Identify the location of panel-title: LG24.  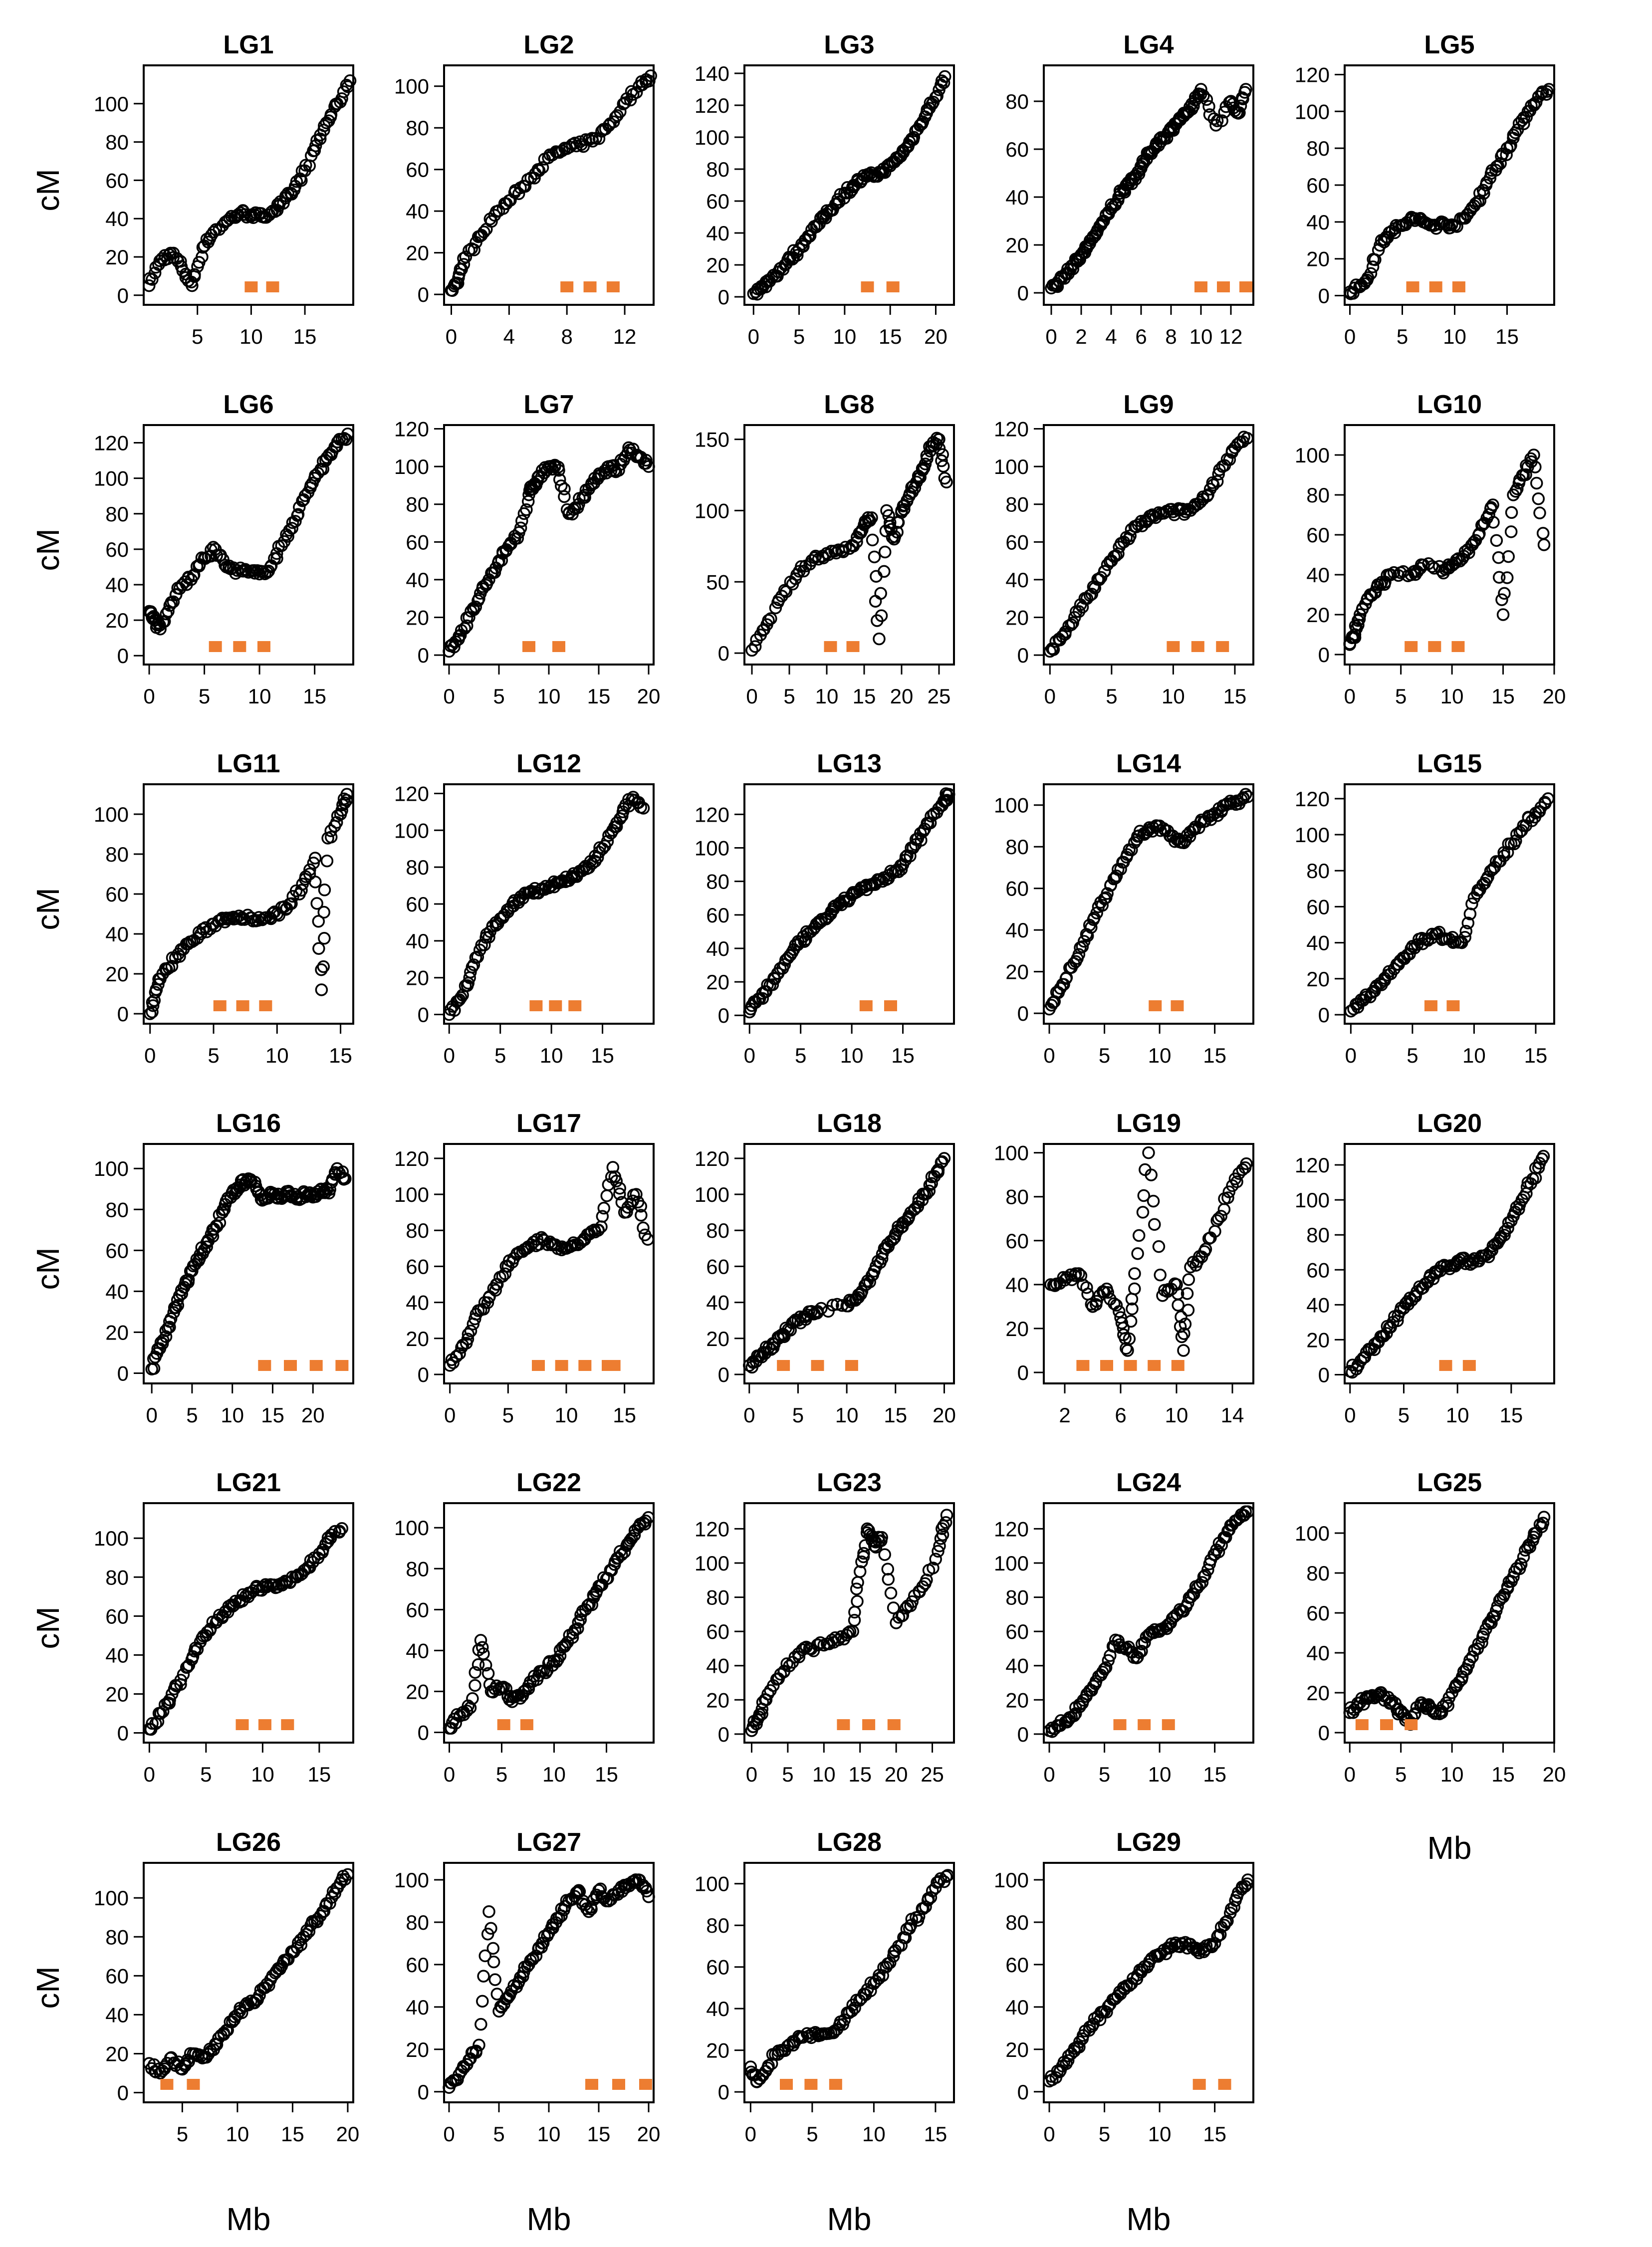
(1148, 1482).